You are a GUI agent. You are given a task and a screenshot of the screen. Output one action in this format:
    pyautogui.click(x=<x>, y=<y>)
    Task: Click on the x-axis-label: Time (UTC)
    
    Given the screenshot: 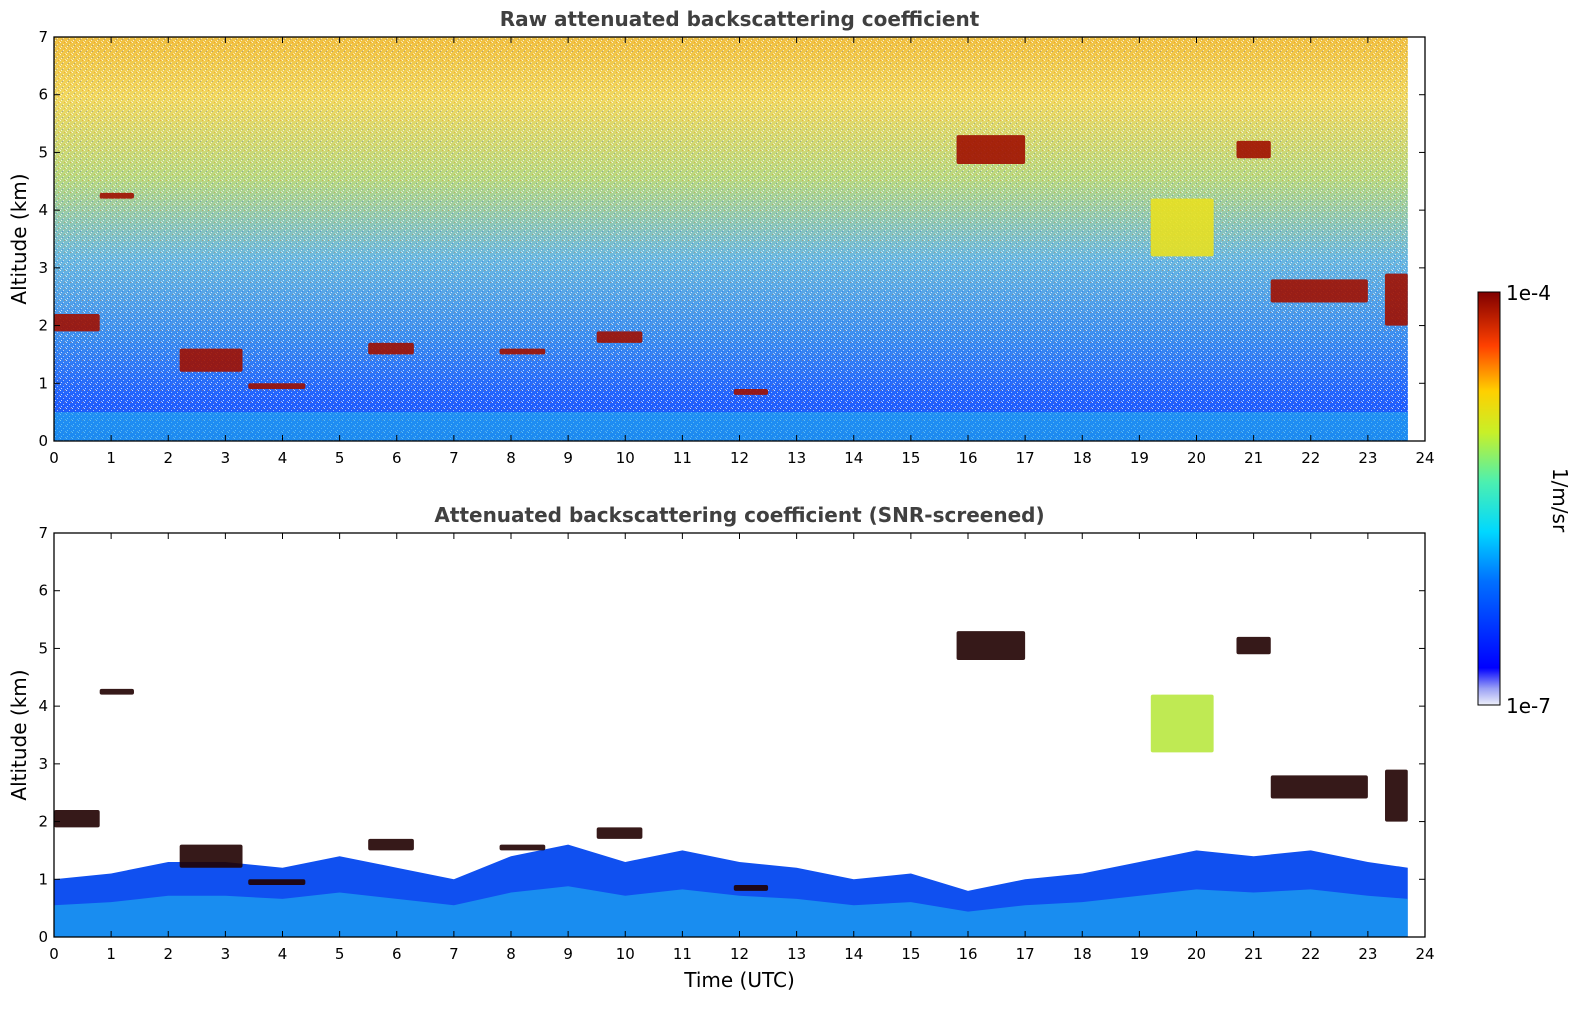 What is the action you would take?
    pyautogui.click(x=739, y=980)
    